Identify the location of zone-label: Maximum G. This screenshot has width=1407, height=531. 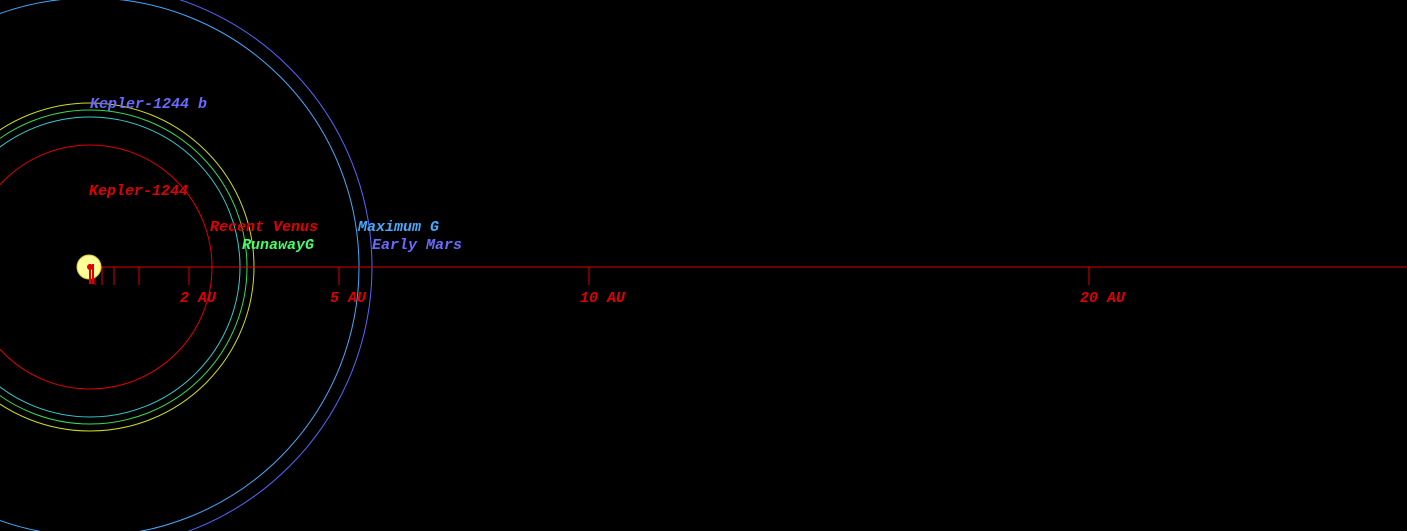
(398, 227).